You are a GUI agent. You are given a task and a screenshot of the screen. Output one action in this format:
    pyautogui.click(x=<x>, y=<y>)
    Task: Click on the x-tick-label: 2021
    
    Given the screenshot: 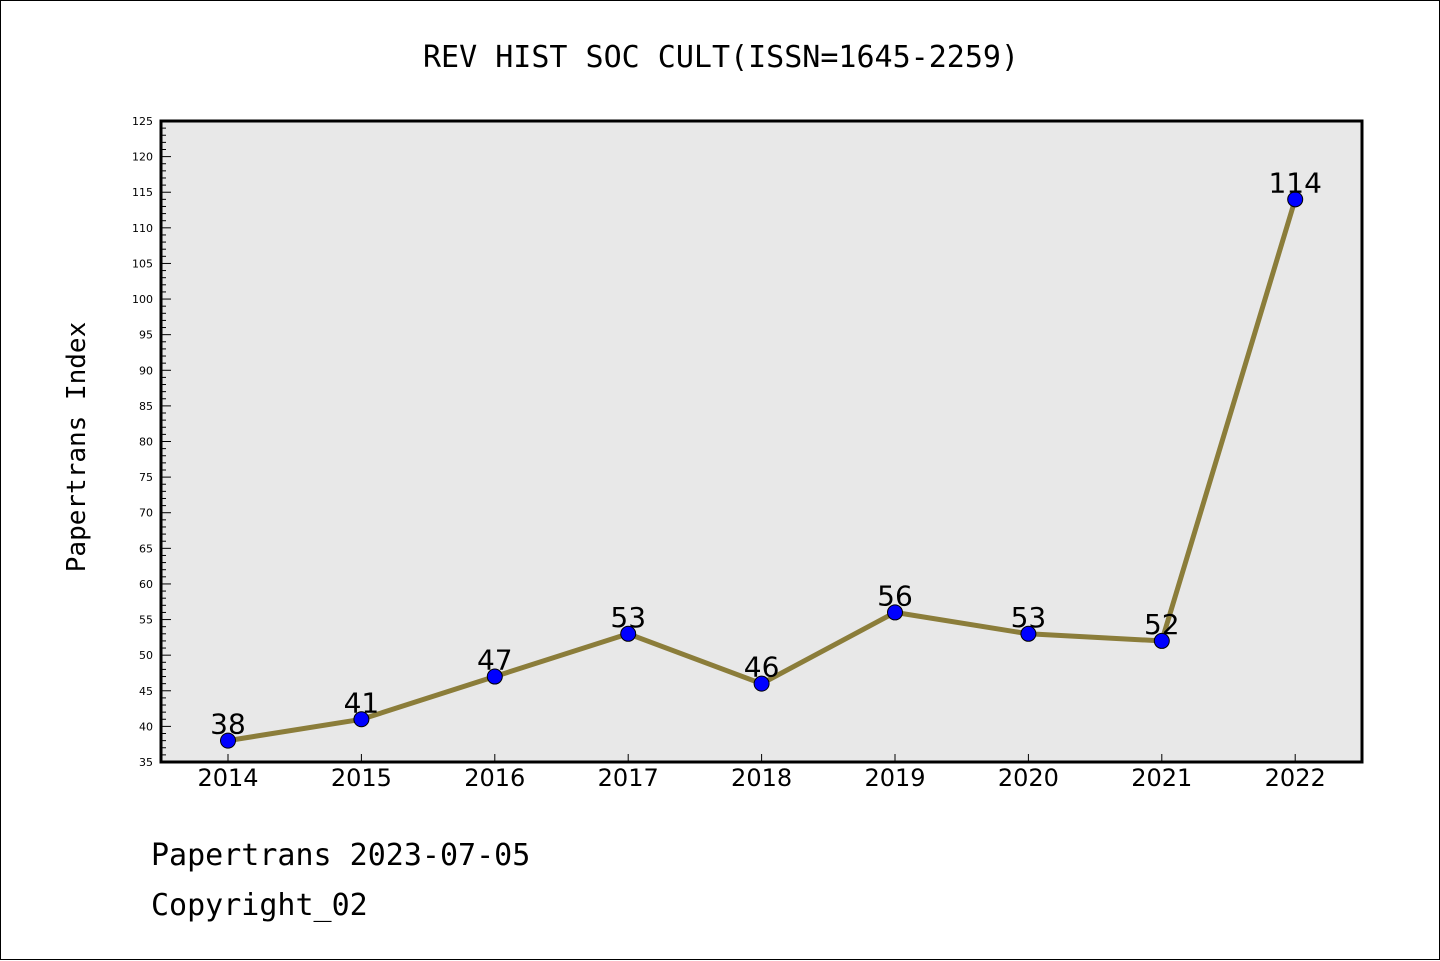 What is the action you would take?
    pyautogui.click(x=1161, y=778)
    